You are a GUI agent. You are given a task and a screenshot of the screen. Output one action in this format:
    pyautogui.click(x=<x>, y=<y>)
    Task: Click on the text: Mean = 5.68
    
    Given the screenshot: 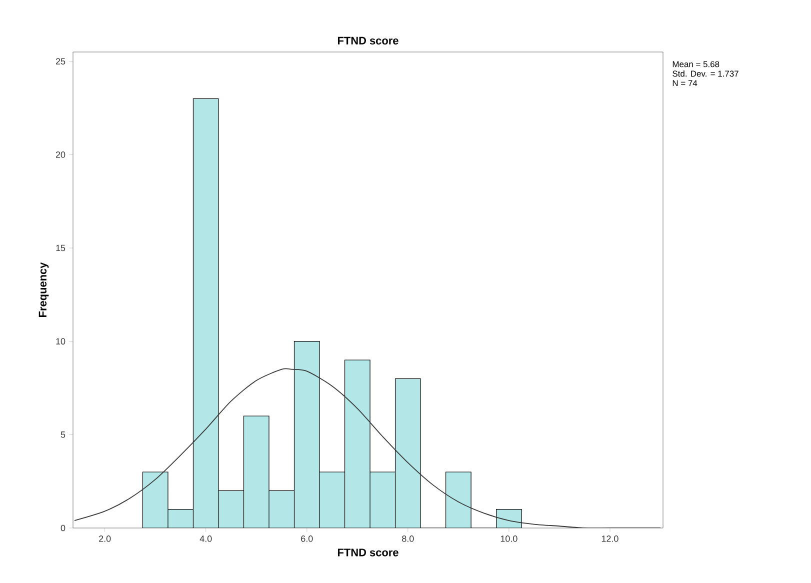 What is the action you would take?
    pyautogui.click(x=696, y=64)
    